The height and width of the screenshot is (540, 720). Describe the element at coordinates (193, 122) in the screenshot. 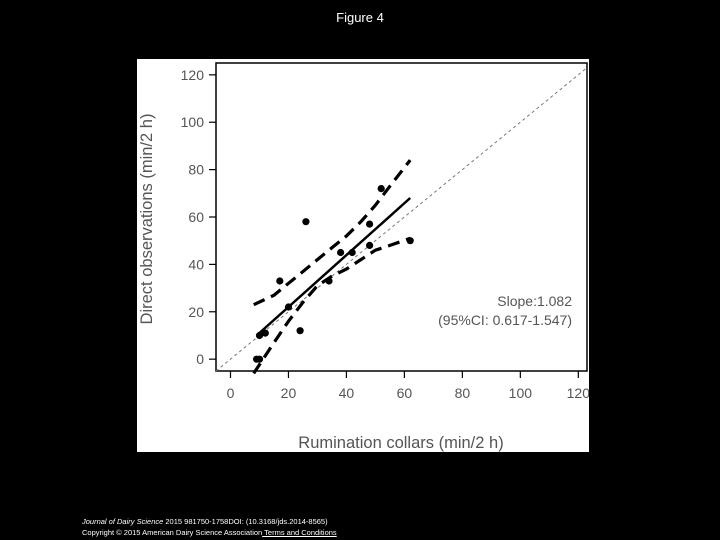

I see `y-tick-label: 100` at that location.